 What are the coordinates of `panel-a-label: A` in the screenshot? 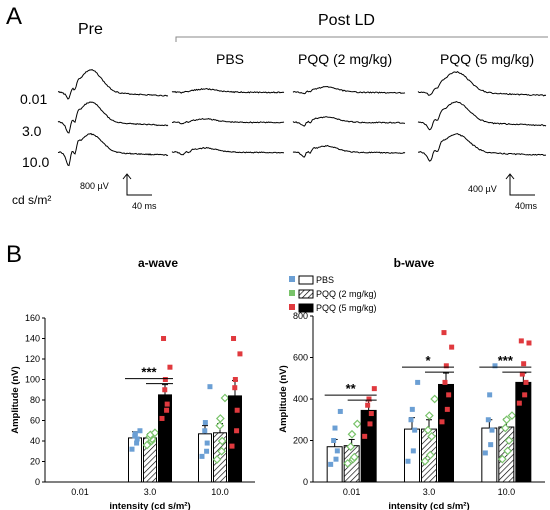 It's located at (14, 16).